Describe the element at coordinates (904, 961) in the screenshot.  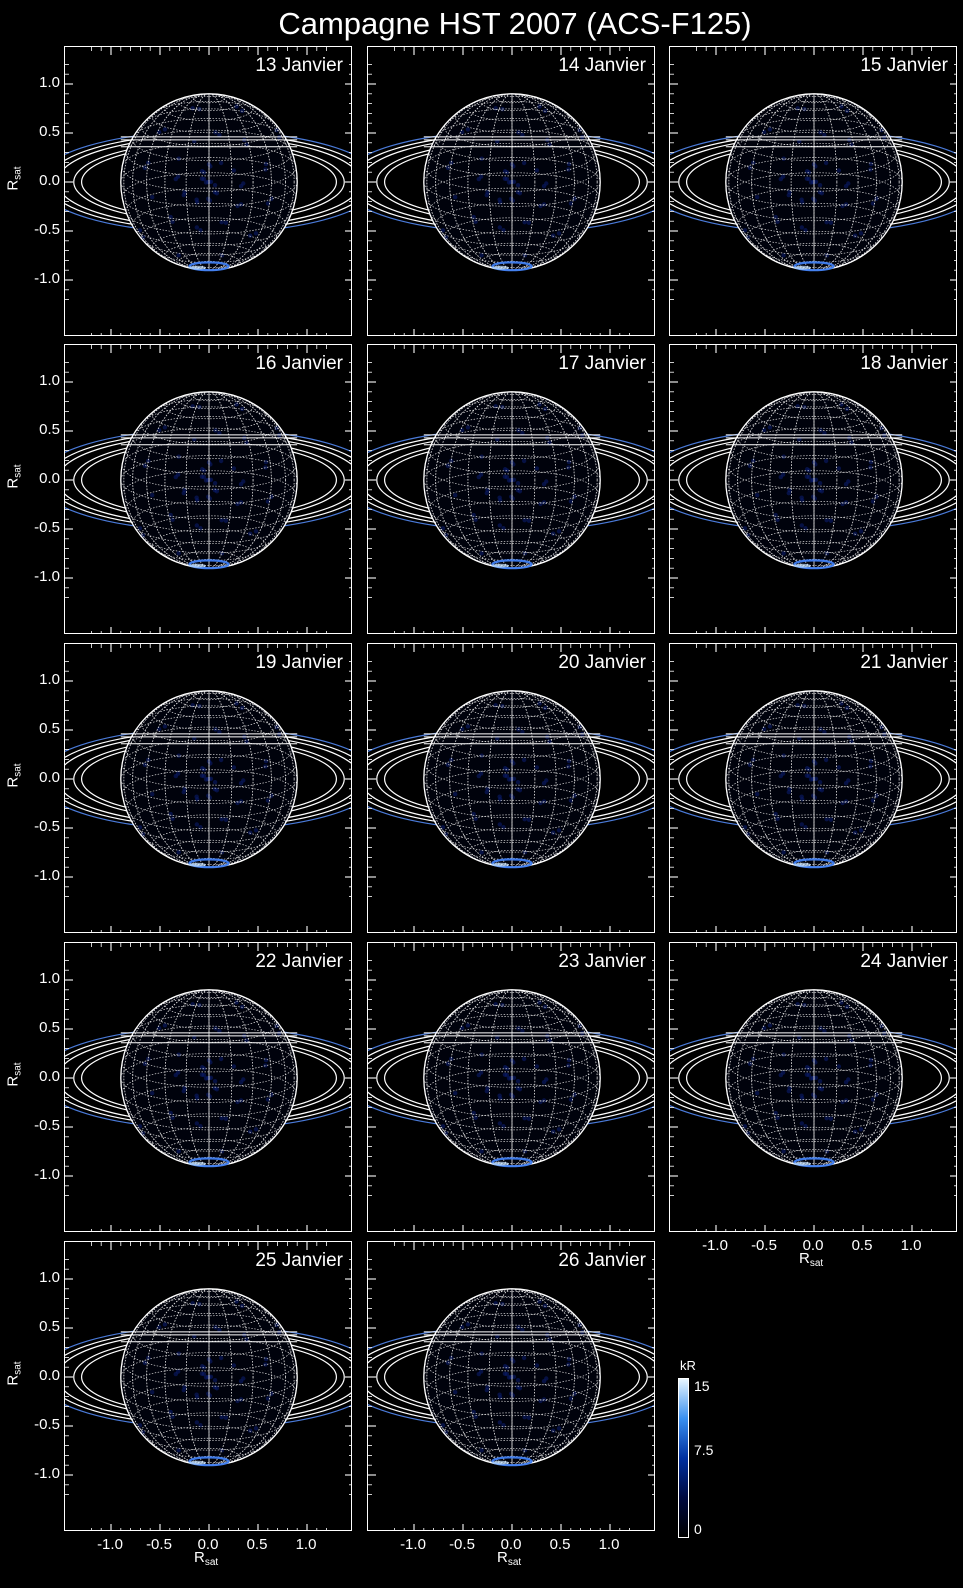
I see `panel-date: 24 Janvier` at that location.